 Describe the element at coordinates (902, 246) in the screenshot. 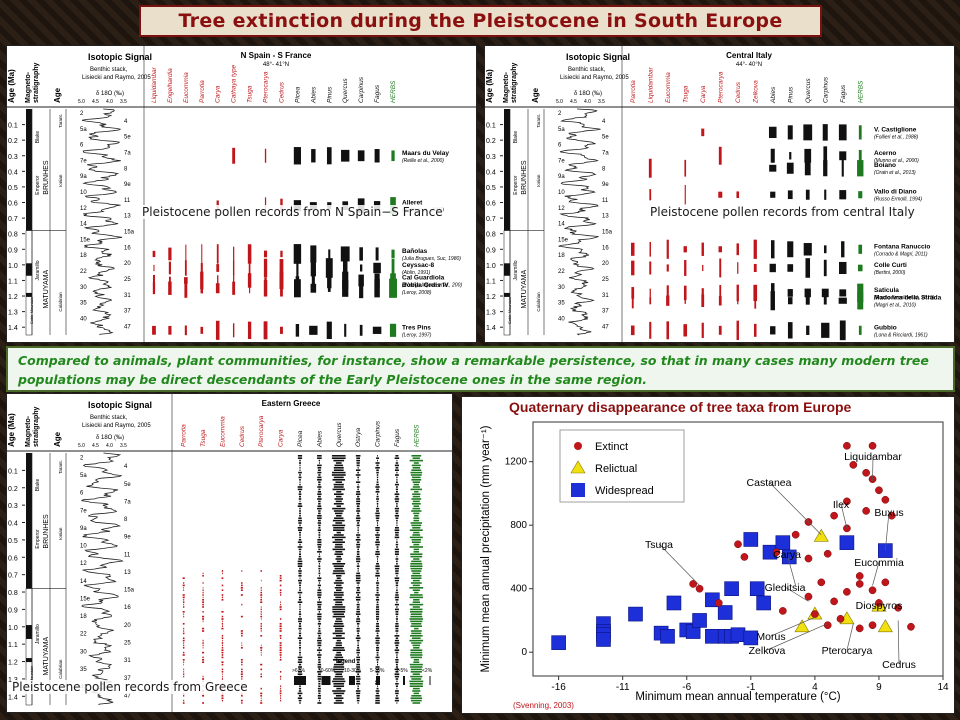

I see `site-name: Fontana Ranuccio` at that location.